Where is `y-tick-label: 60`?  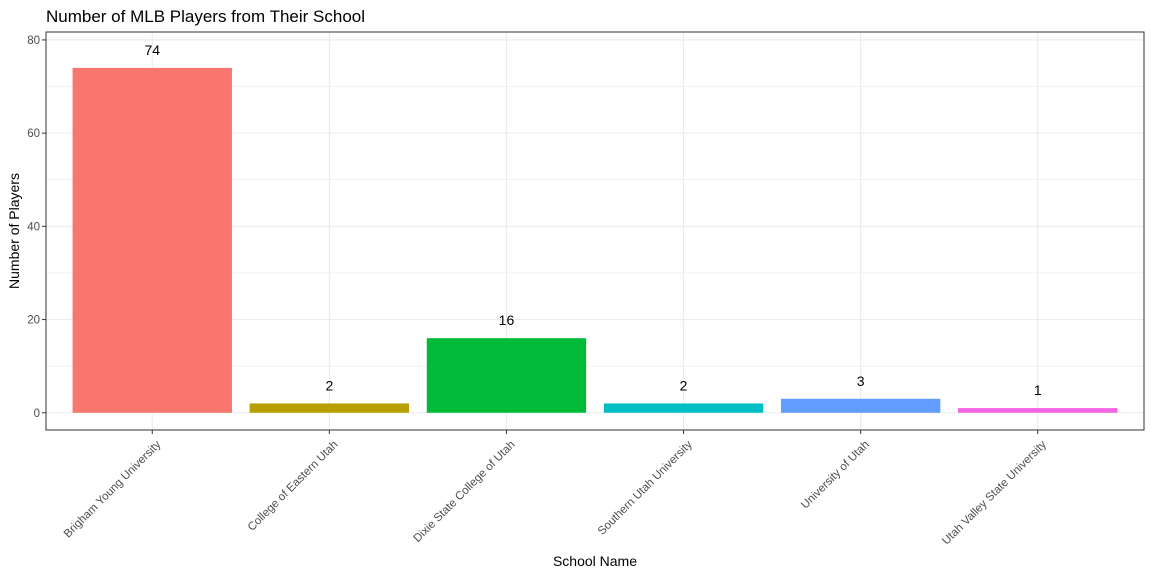
y-tick-label: 60 is located at coordinates (33, 134).